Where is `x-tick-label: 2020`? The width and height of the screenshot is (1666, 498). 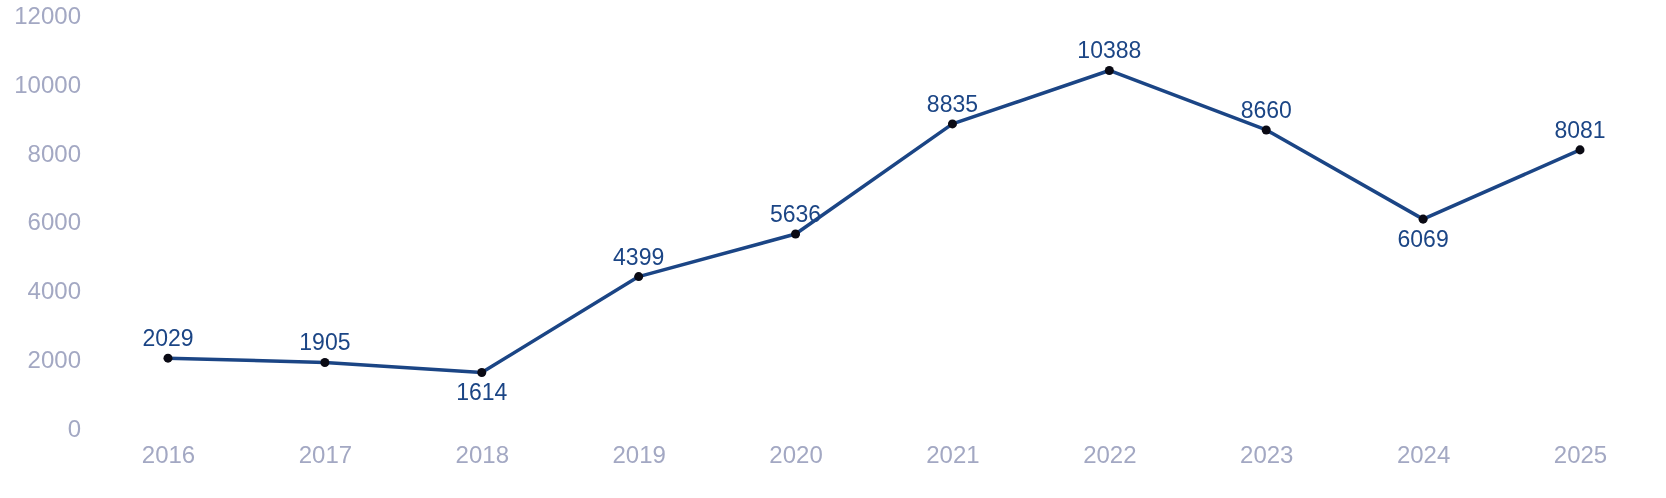 x-tick-label: 2020 is located at coordinates (796, 455).